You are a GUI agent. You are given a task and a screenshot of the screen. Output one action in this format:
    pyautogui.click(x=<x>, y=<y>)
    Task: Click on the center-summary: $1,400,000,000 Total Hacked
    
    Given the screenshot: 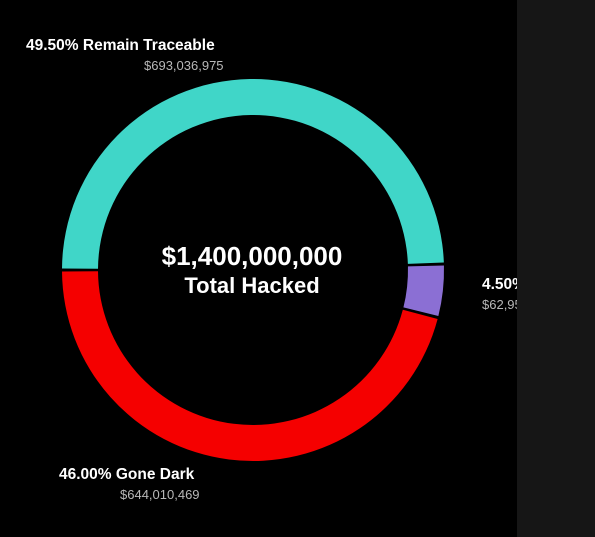 What is the action you would take?
    pyautogui.click(x=252, y=270)
    